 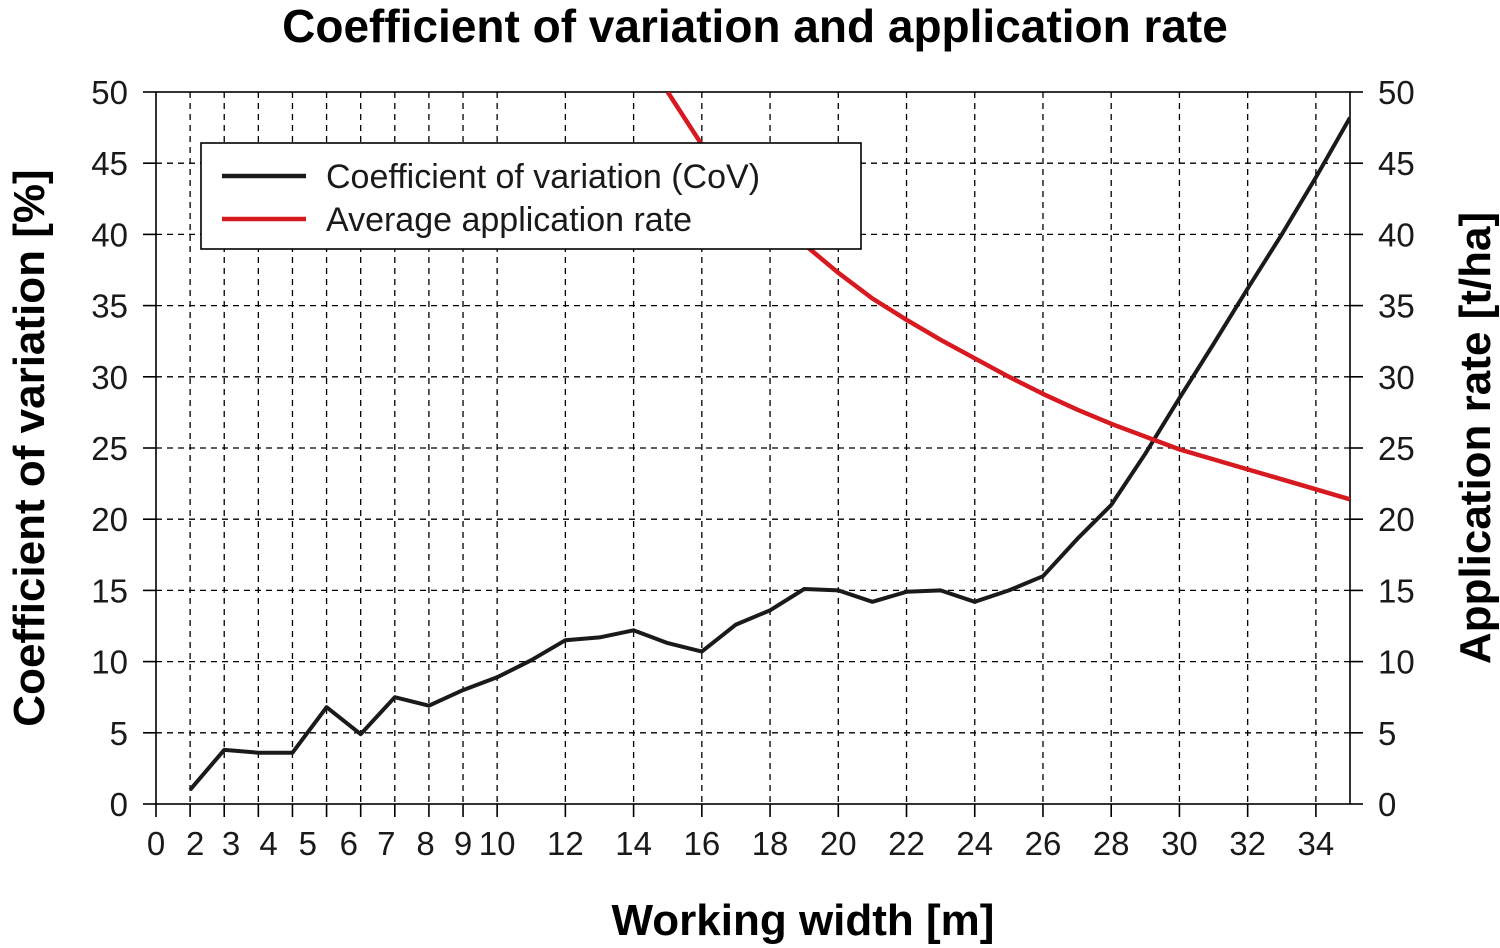 I want to click on y-right-tick-label: 45, so click(x=1396, y=163).